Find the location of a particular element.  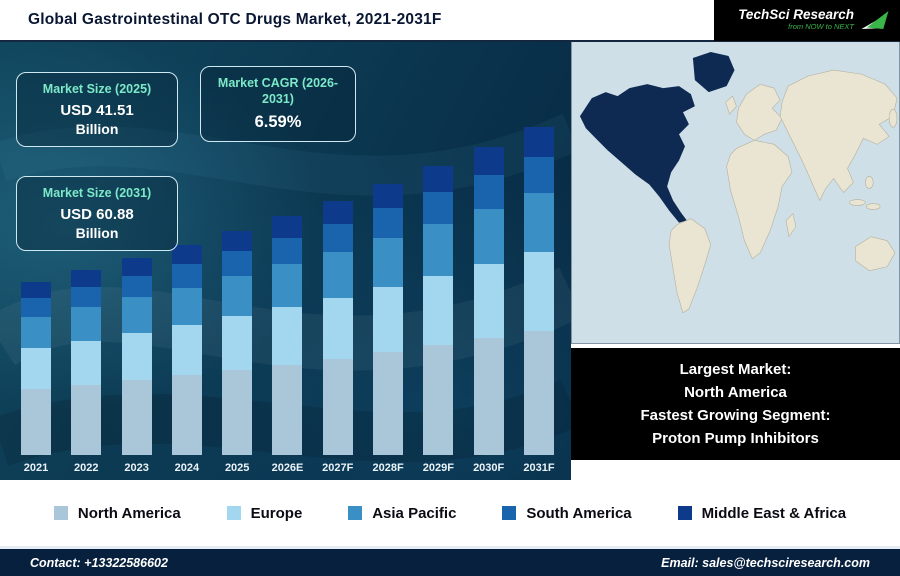

bar-column: 2023 is located at coordinates (137, 365).